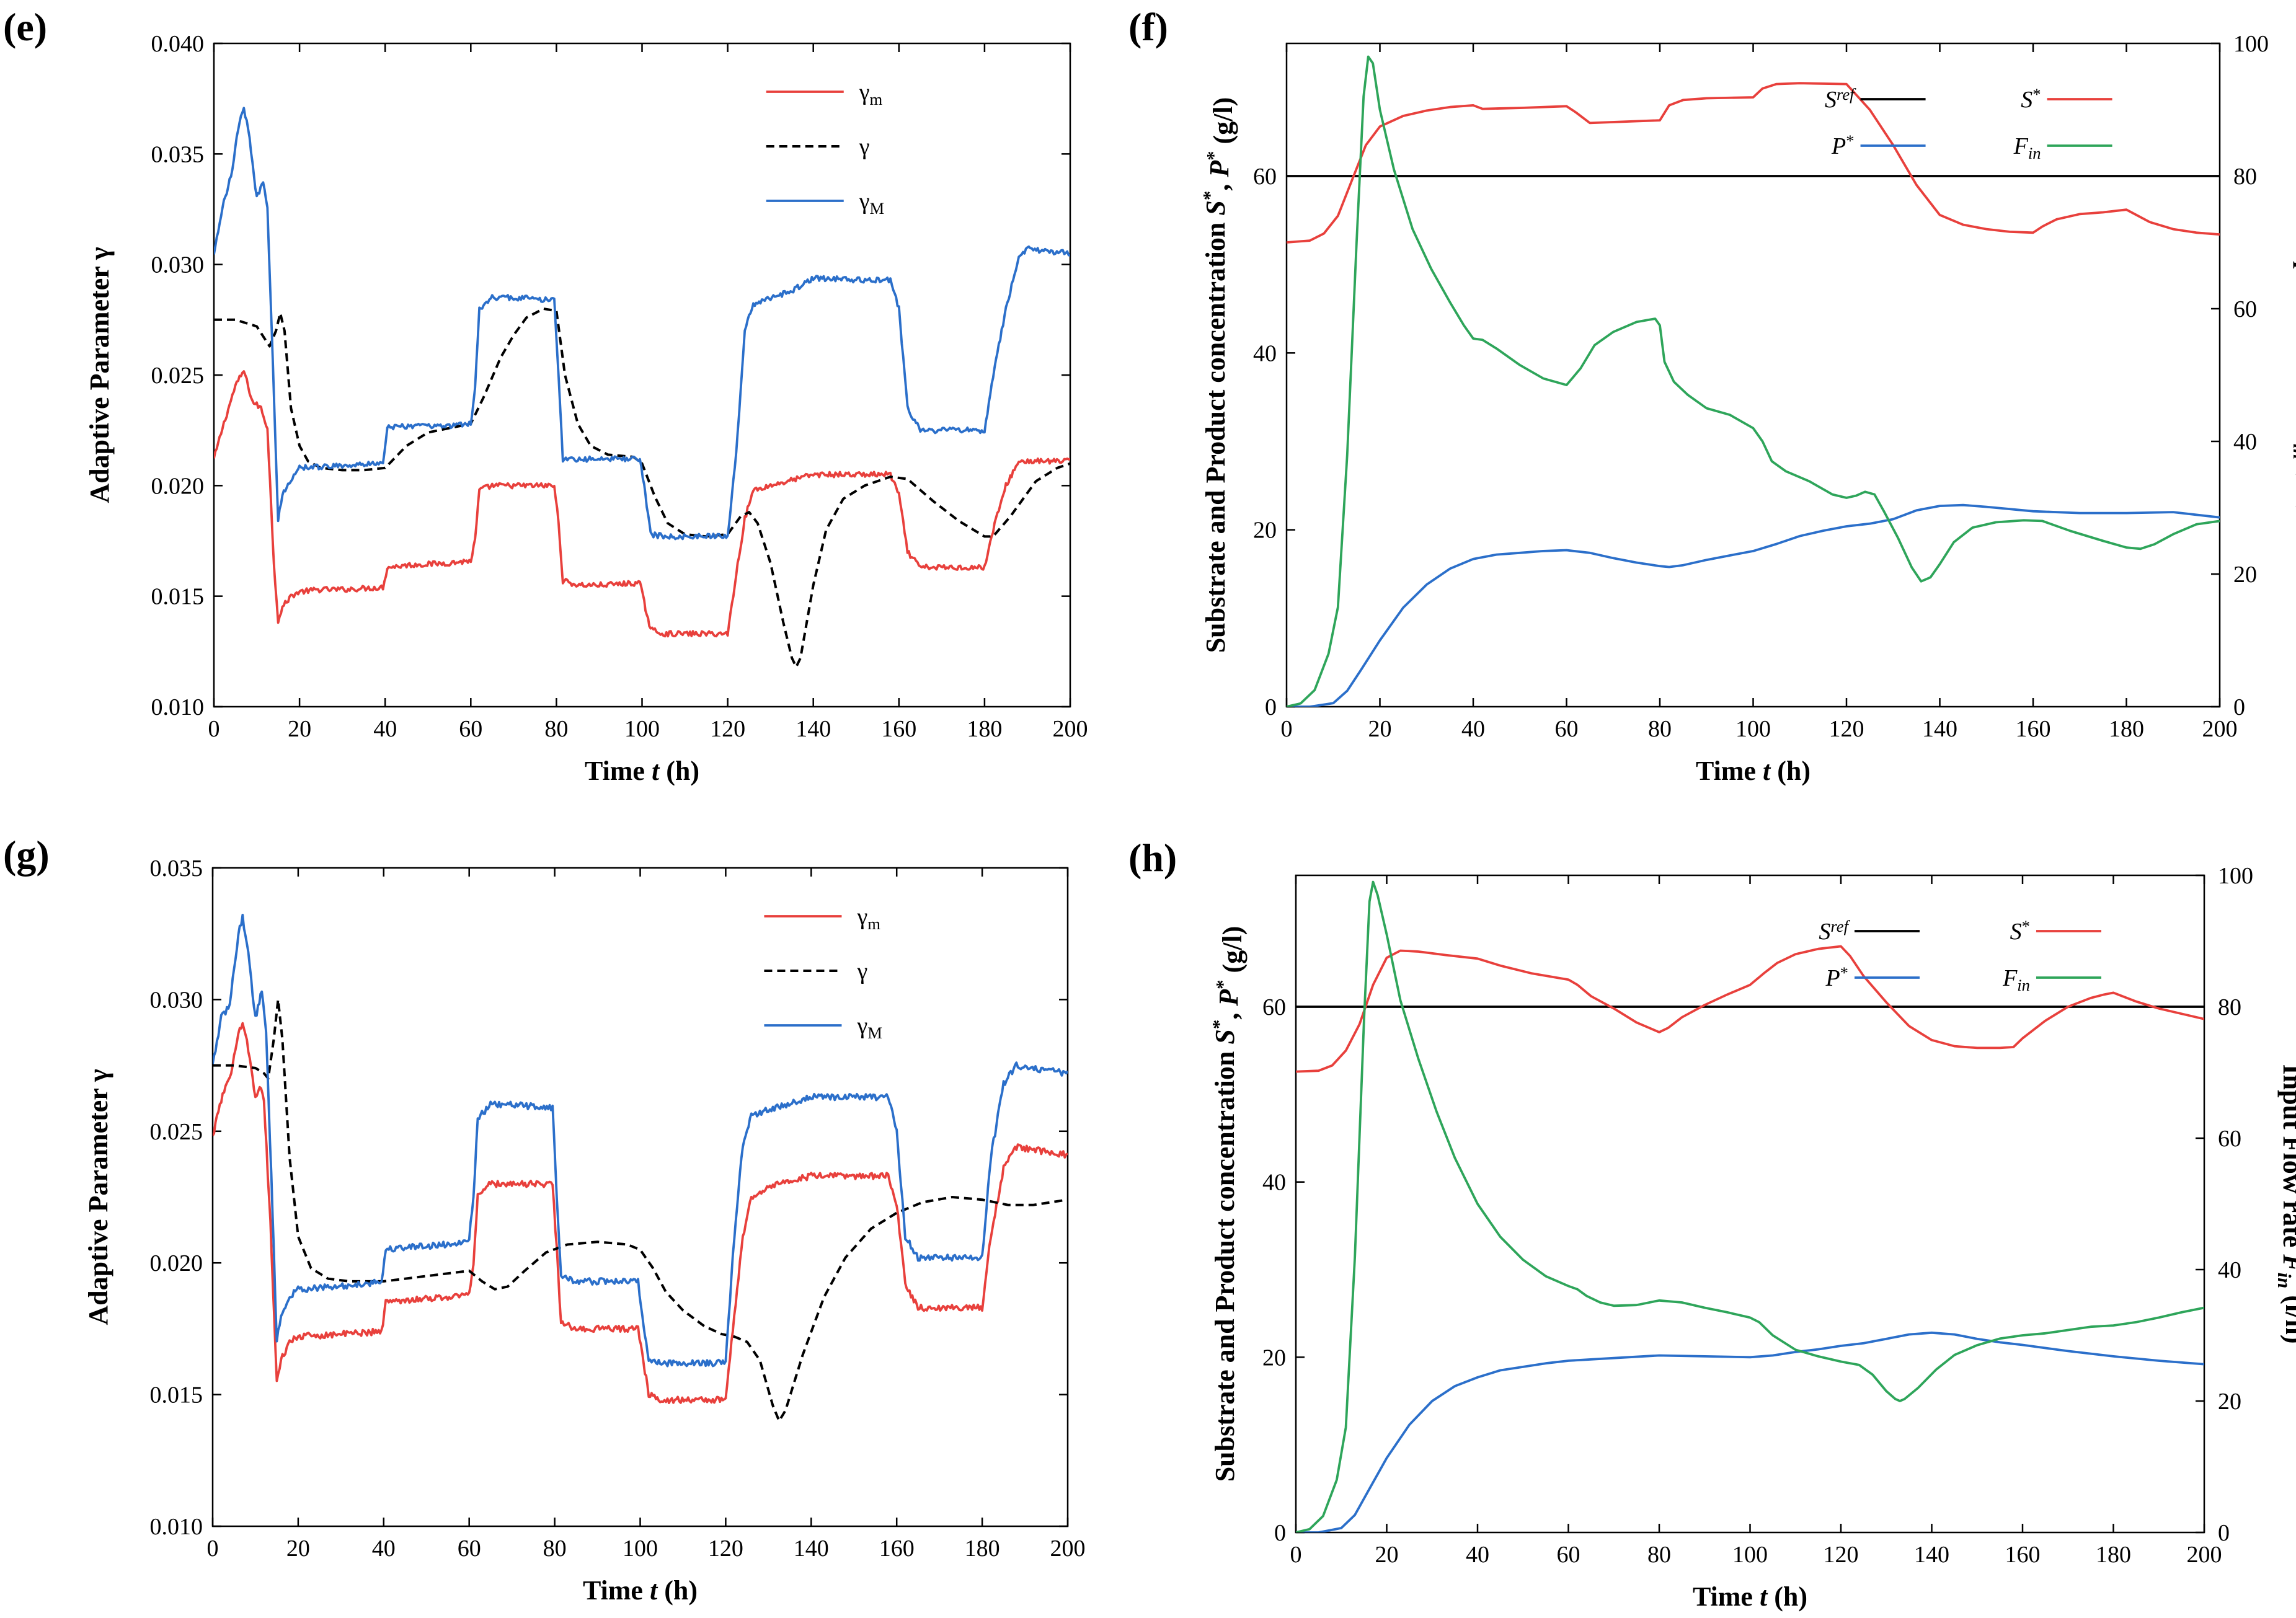 The width and height of the screenshot is (2296, 1618). What do you see at coordinates (2239, 707) in the screenshot?
I see `y2-tick-label: 0` at bounding box center [2239, 707].